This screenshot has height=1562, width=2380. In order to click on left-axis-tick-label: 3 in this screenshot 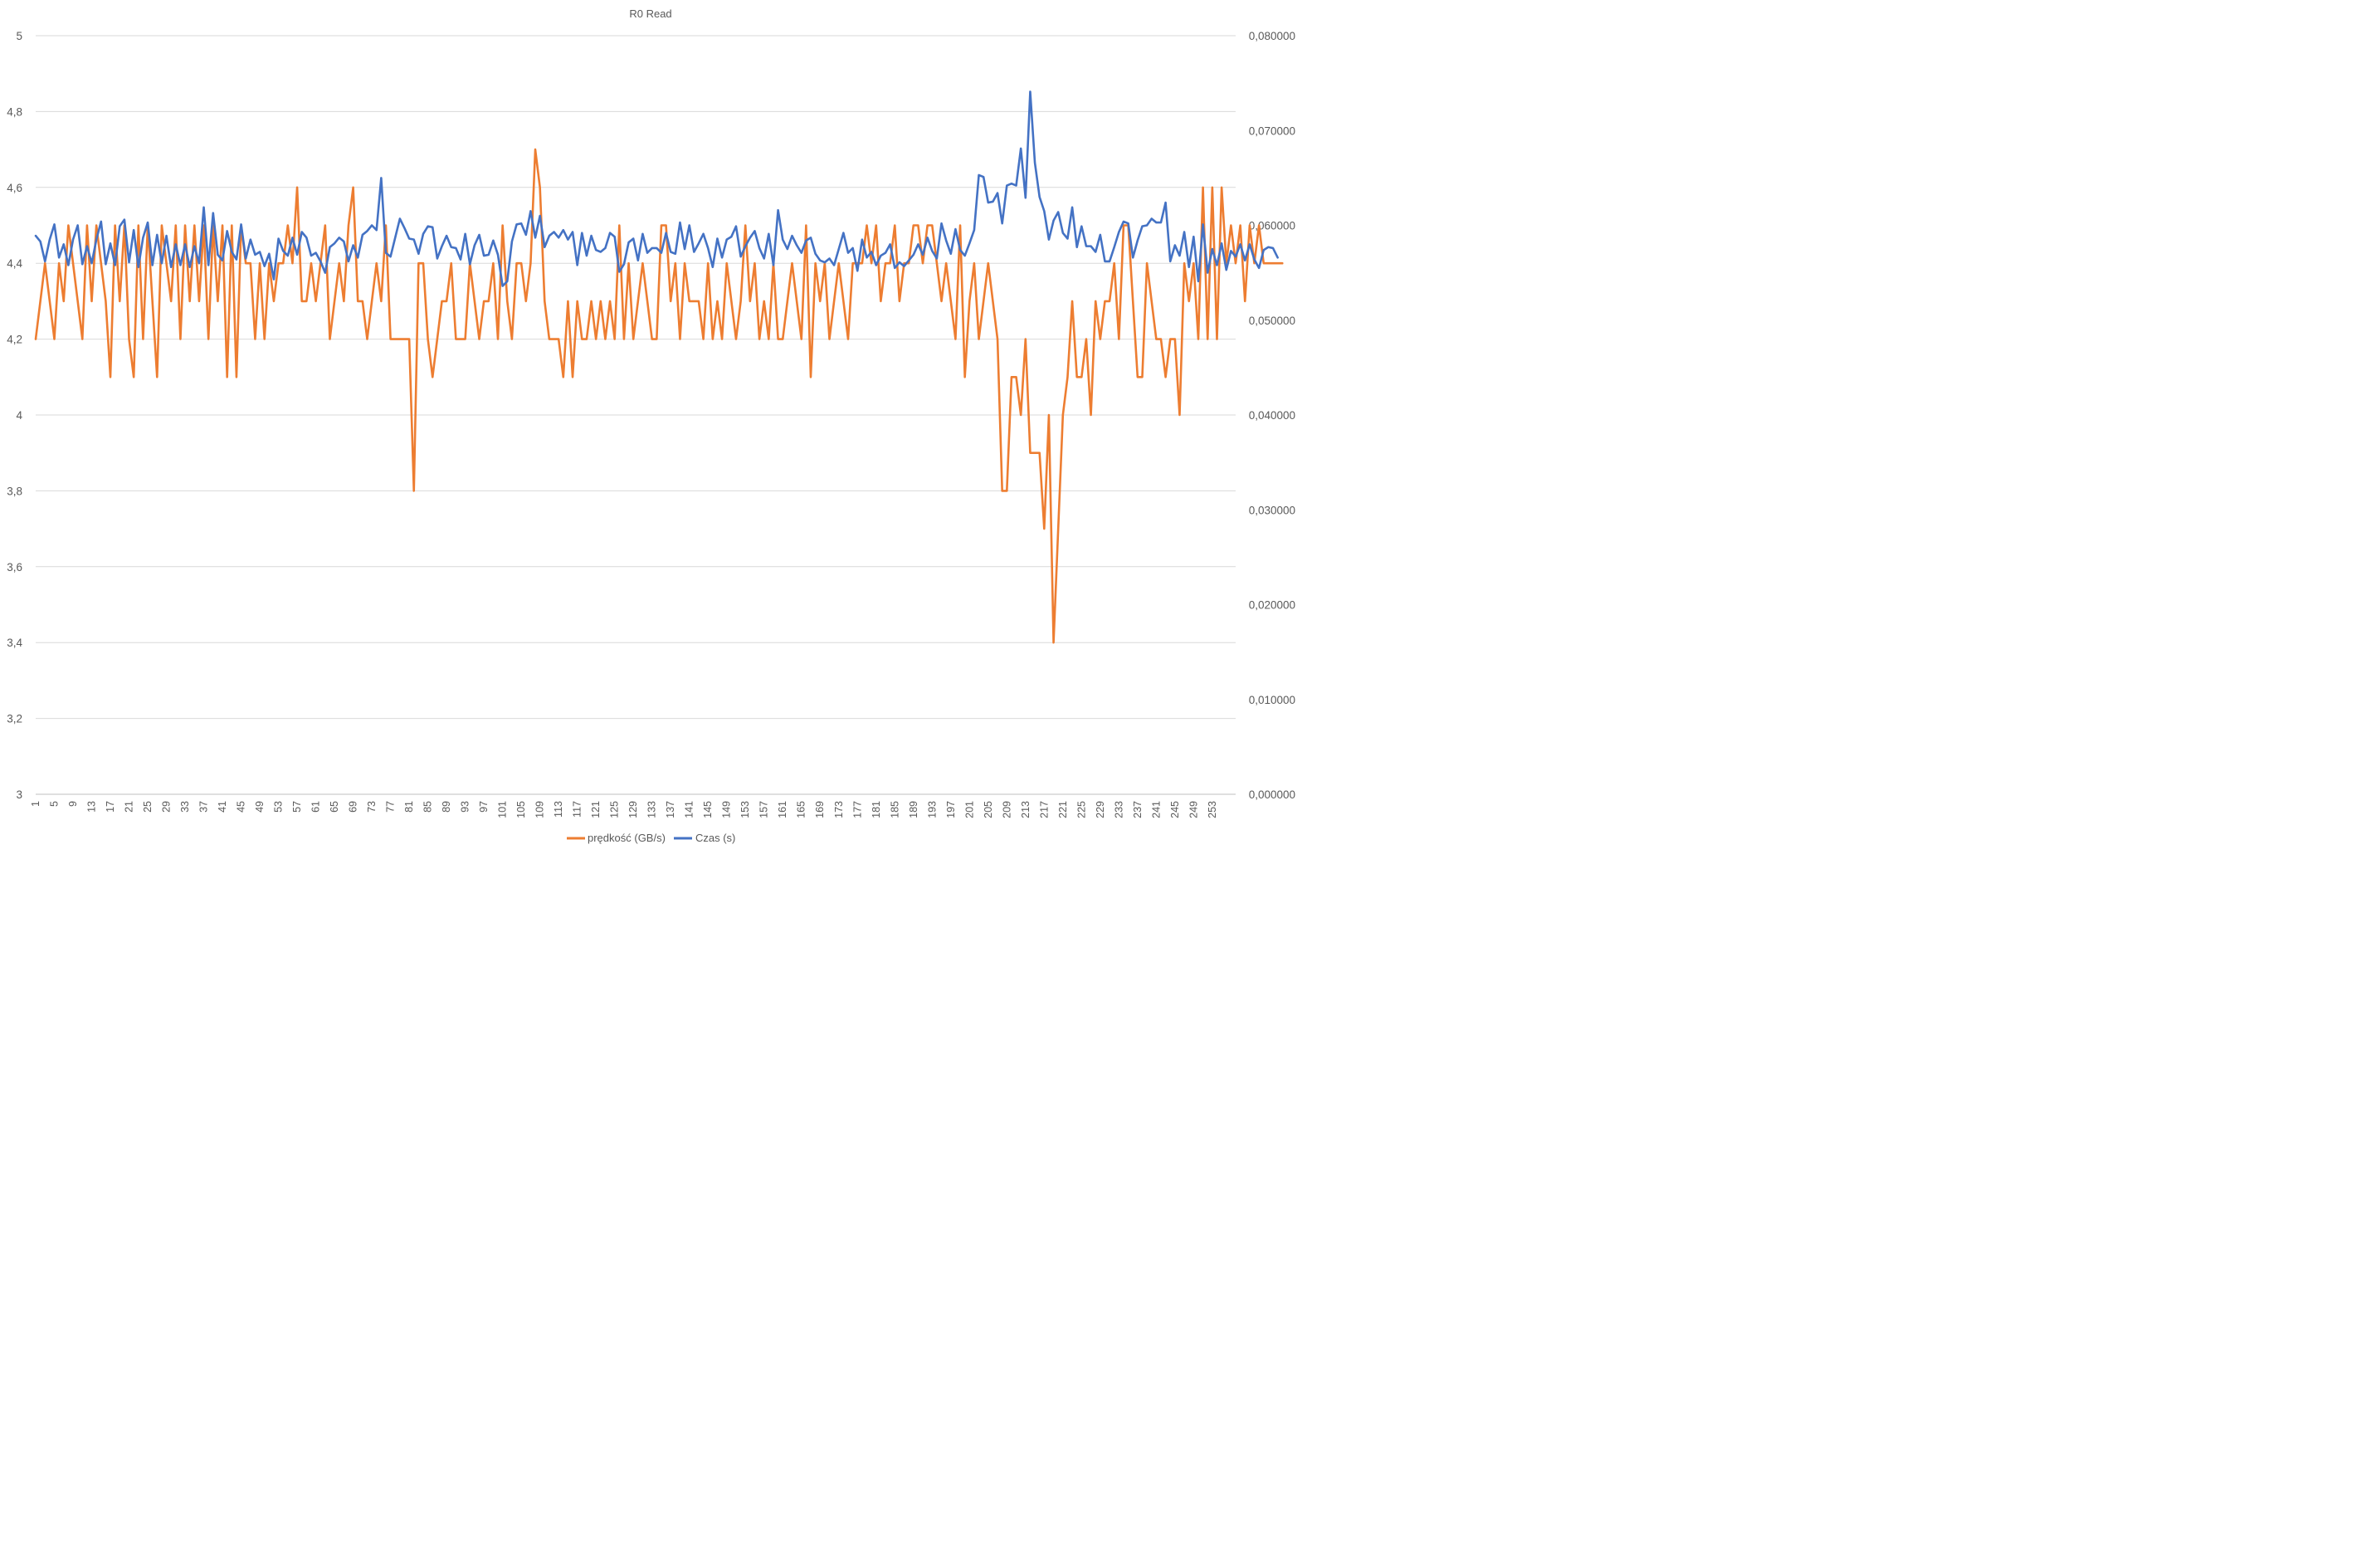, I will do `click(19, 794)`.